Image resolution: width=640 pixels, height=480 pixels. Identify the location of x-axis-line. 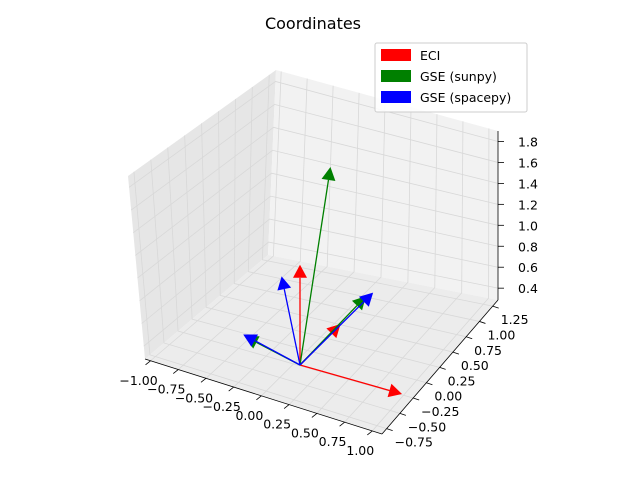
(263, 396).